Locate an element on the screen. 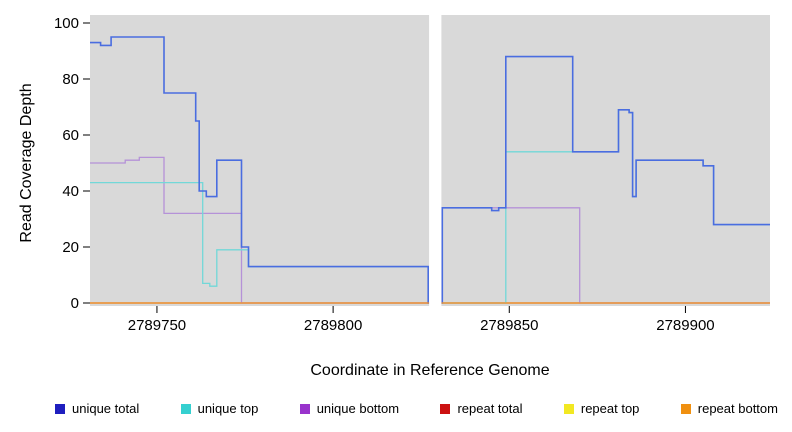 This screenshot has height=432, width=792. legend-item: repeat top is located at coordinates (601, 408).